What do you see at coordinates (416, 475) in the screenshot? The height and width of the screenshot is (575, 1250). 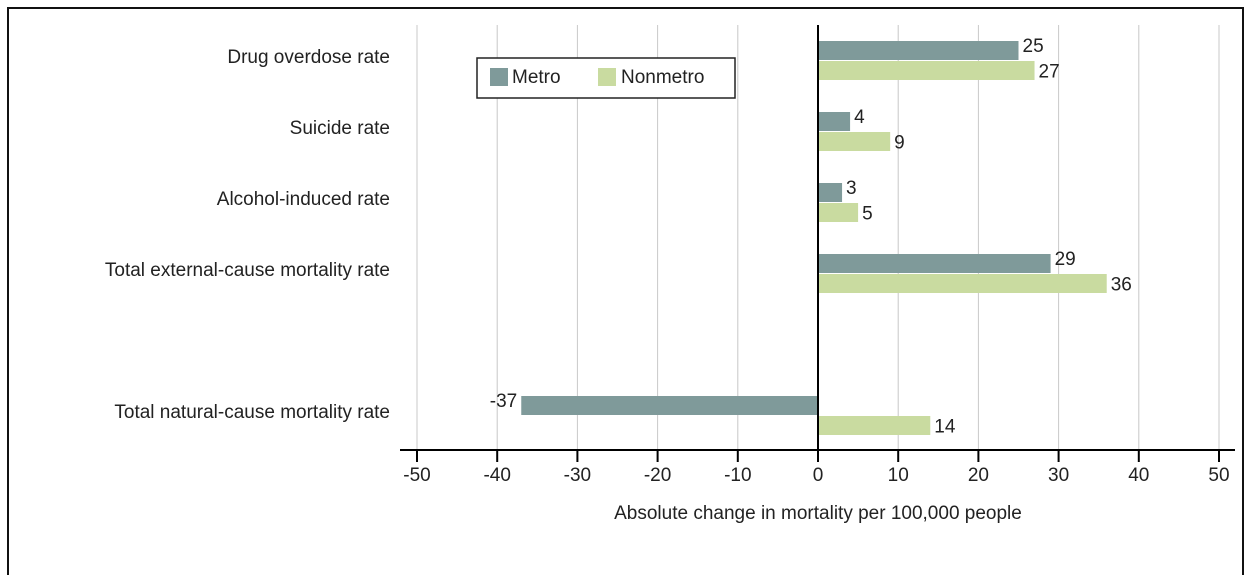 I see `x-tick-label: -50` at bounding box center [416, 475].